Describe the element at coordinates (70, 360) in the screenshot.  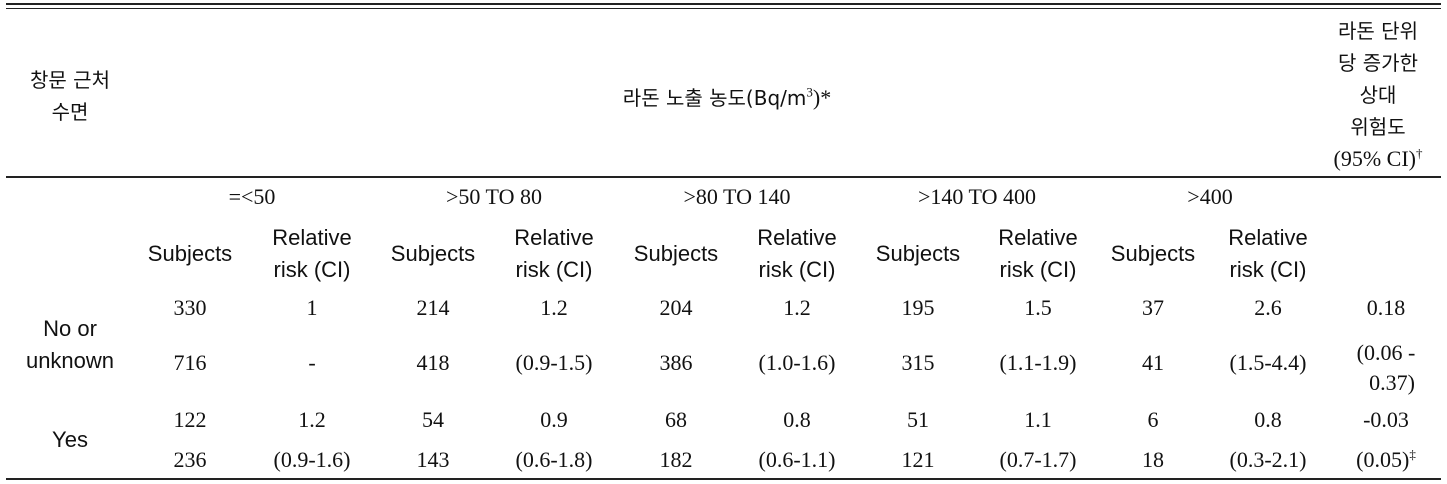
I see `group-label: unknown` at that location.